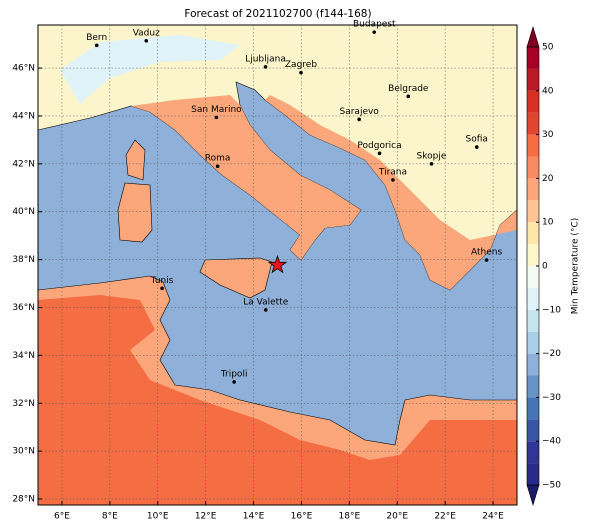  I want to click on y-tick-label: 44°N, so click(23, 116).